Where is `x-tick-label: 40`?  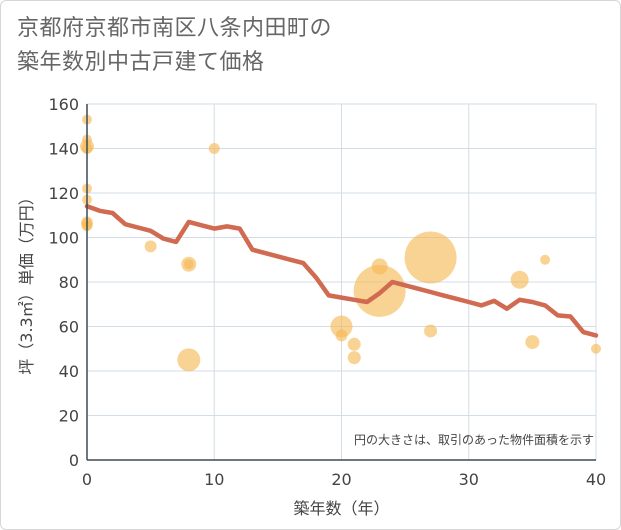 x-tick-label: 40 is located at coordinates (596, 479).